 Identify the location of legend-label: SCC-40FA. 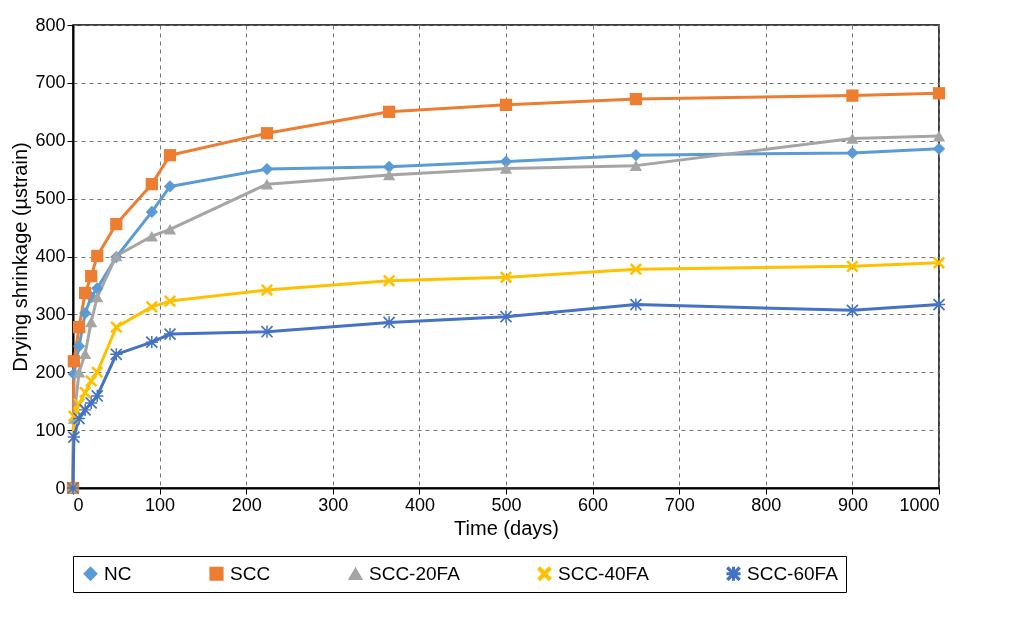
(604, 573).